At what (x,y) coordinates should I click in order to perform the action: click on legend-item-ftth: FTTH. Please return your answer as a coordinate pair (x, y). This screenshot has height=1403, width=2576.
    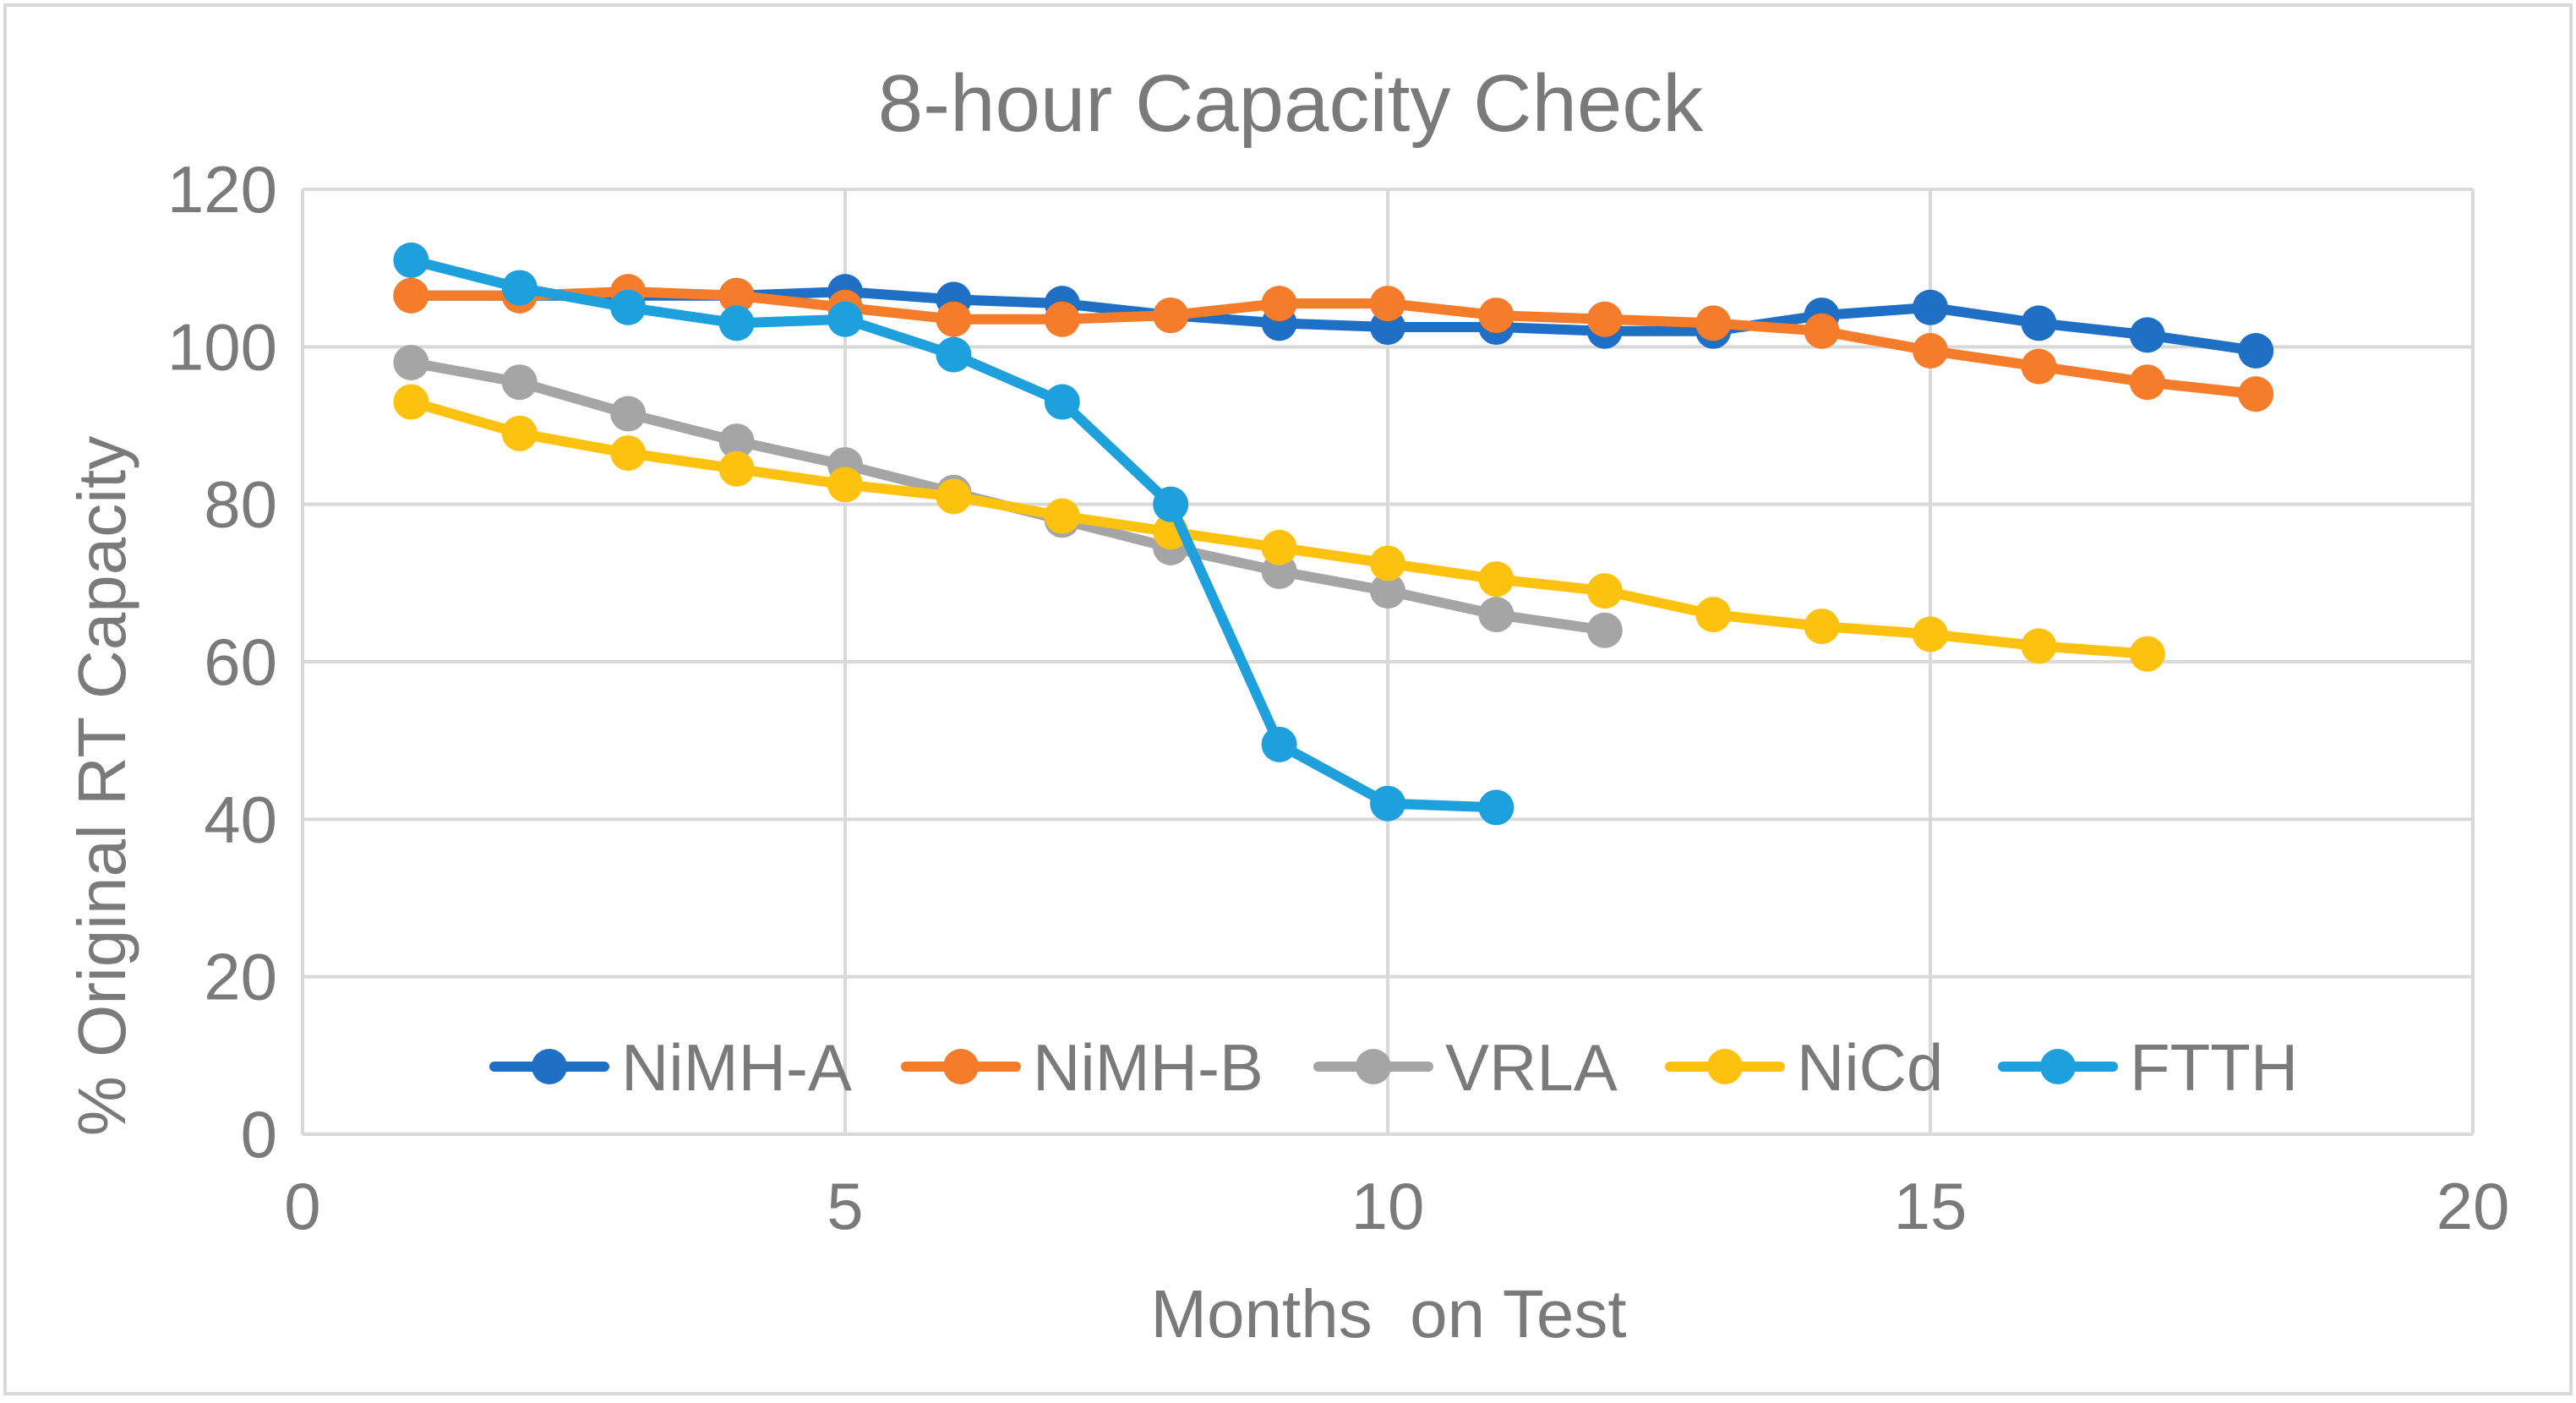
    Looking at the image, I should click on (2148, 1067).